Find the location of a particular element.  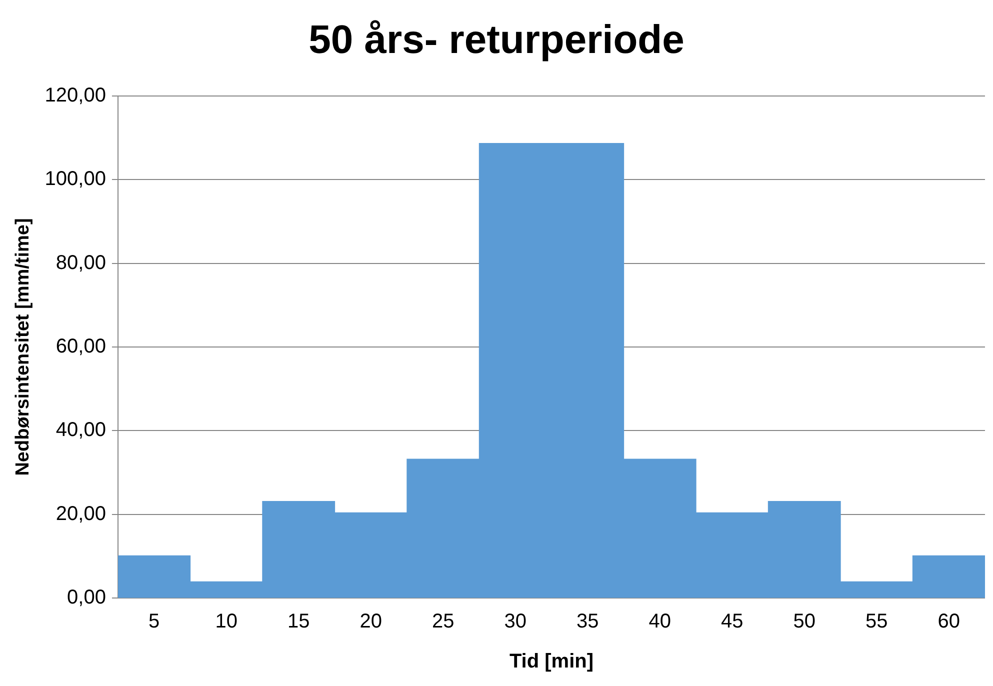

x-tick-label: 30 is located at coordinates (515, 621).